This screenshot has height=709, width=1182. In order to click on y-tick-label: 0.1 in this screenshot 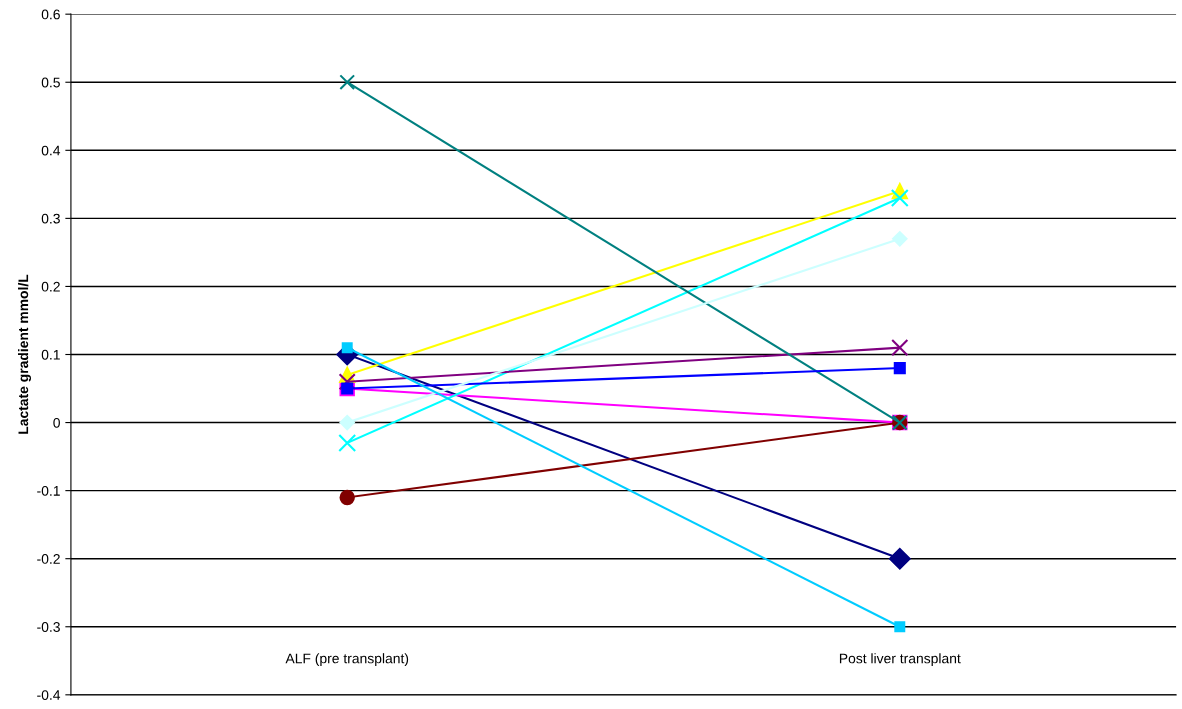, I will do `click(50, 354)`.